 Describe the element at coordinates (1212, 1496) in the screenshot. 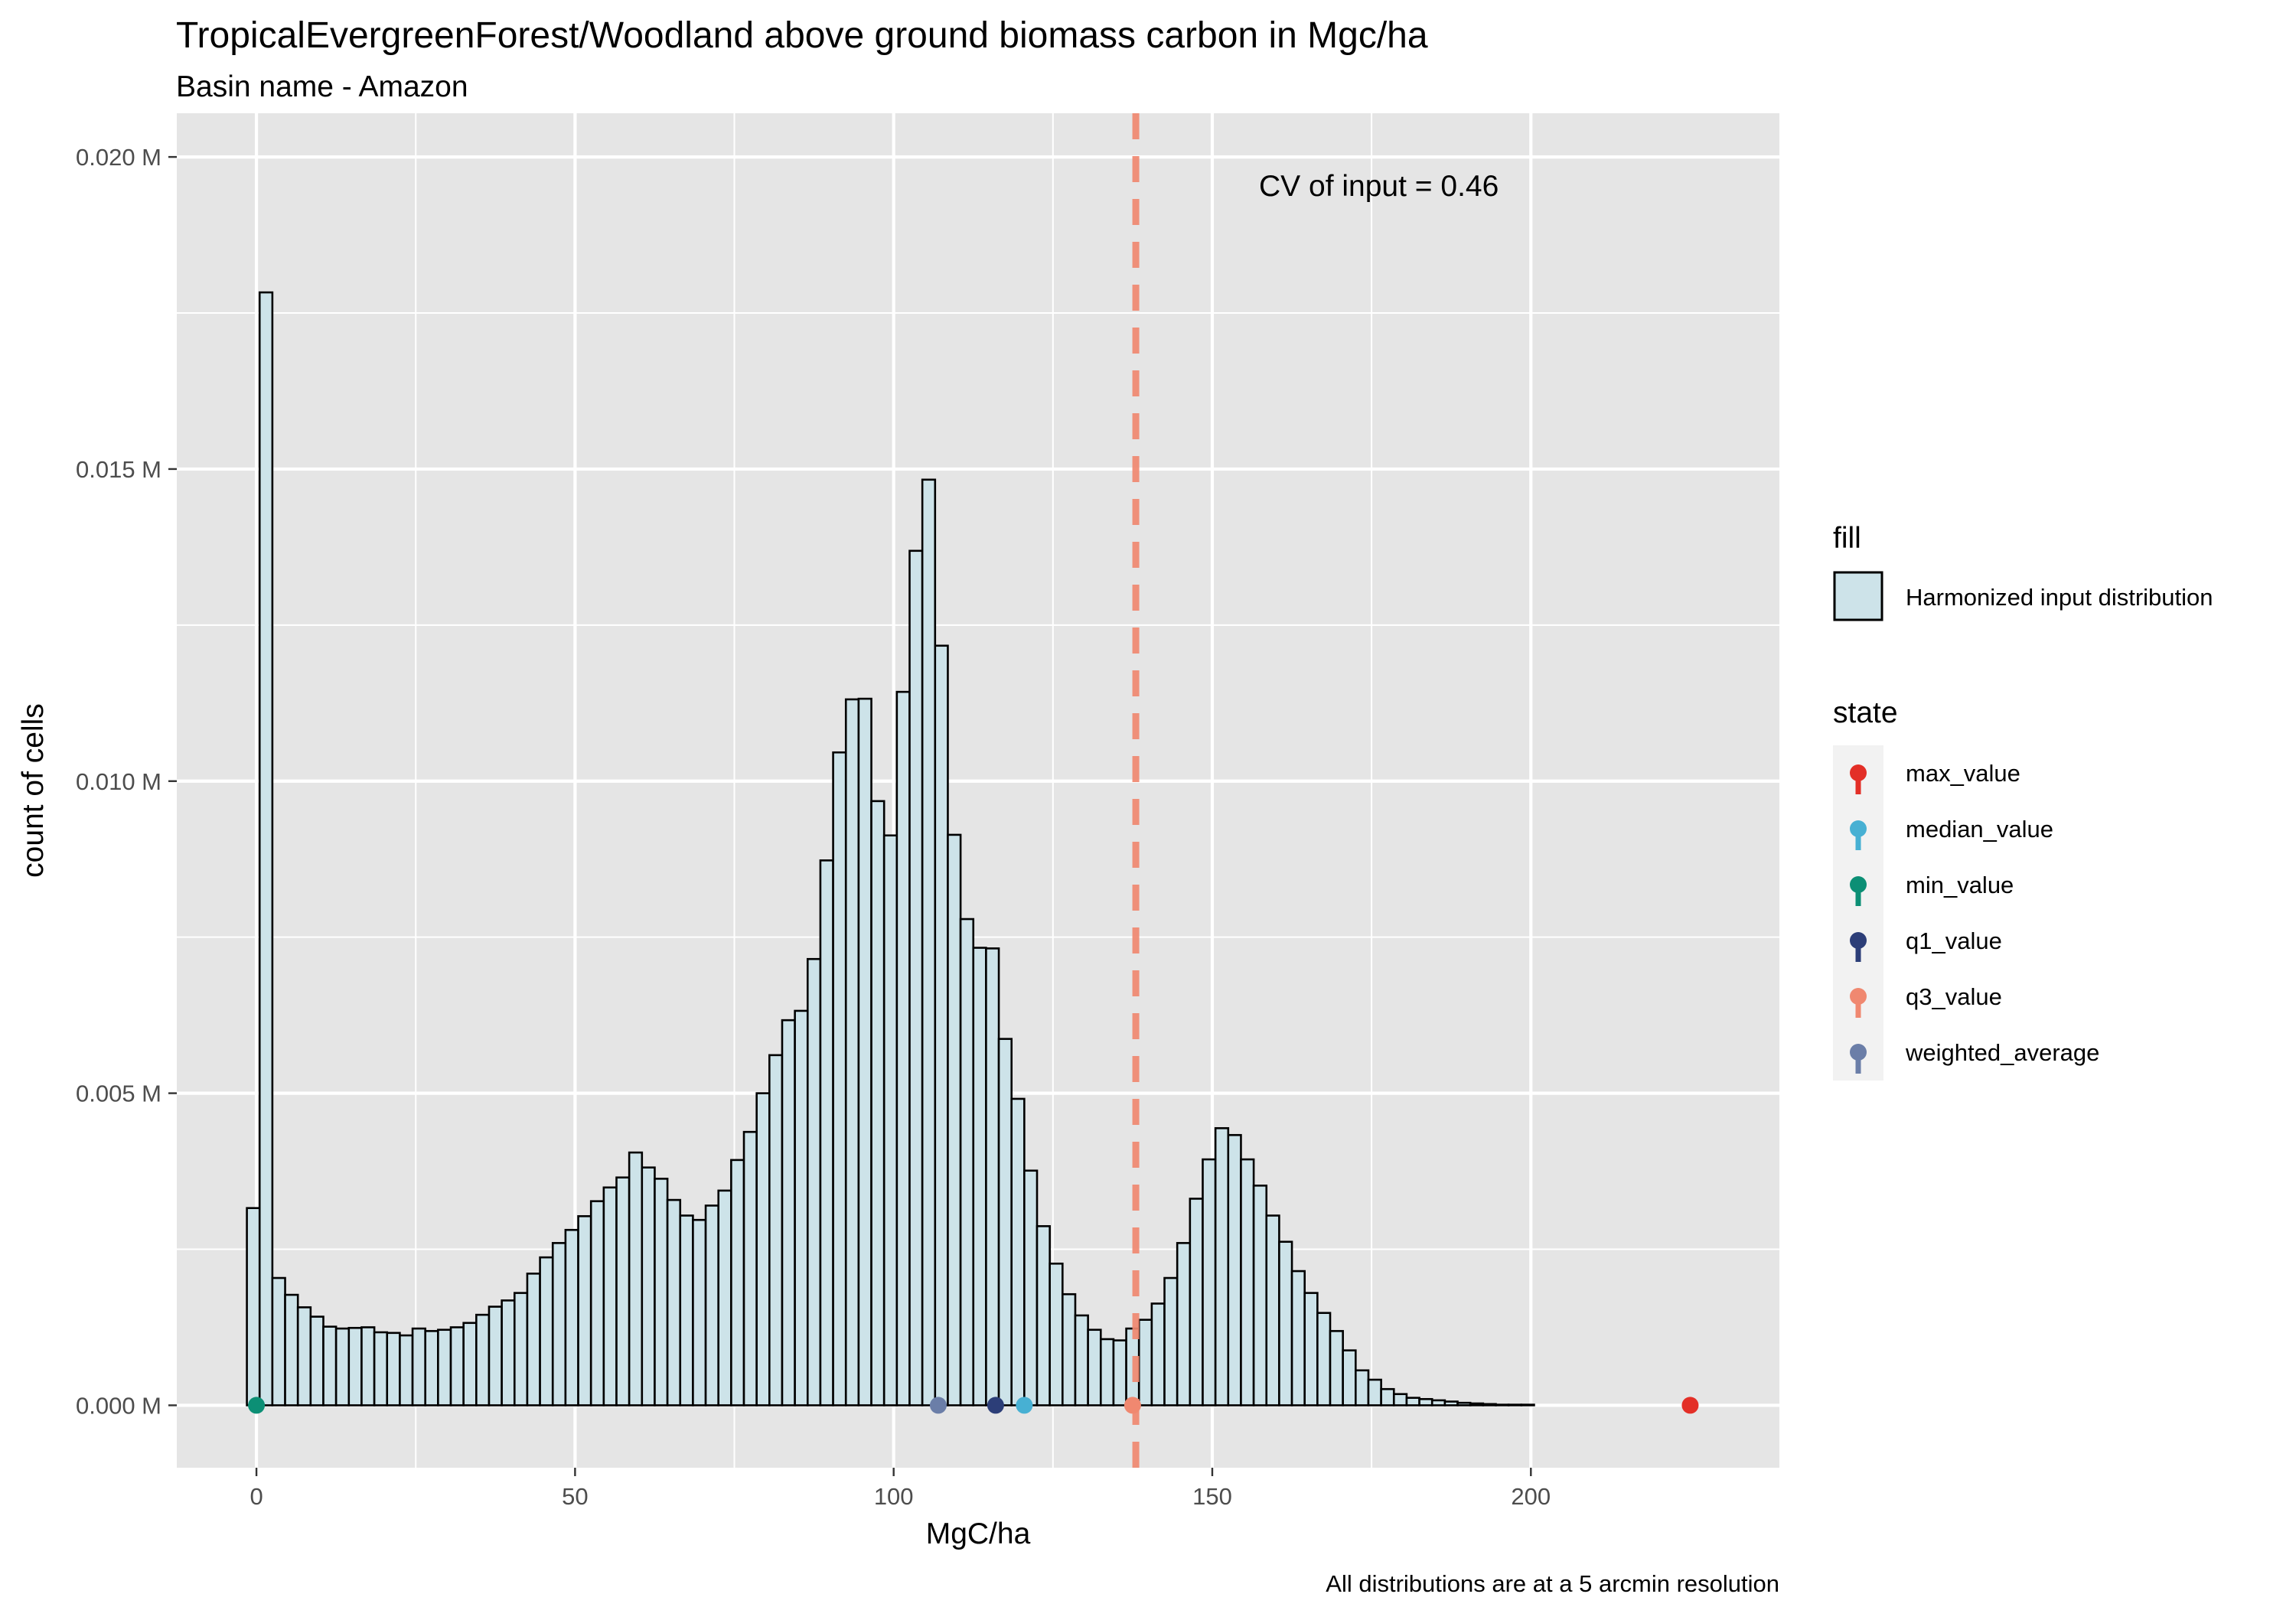

I see `x-tick-label: 150` at that location.